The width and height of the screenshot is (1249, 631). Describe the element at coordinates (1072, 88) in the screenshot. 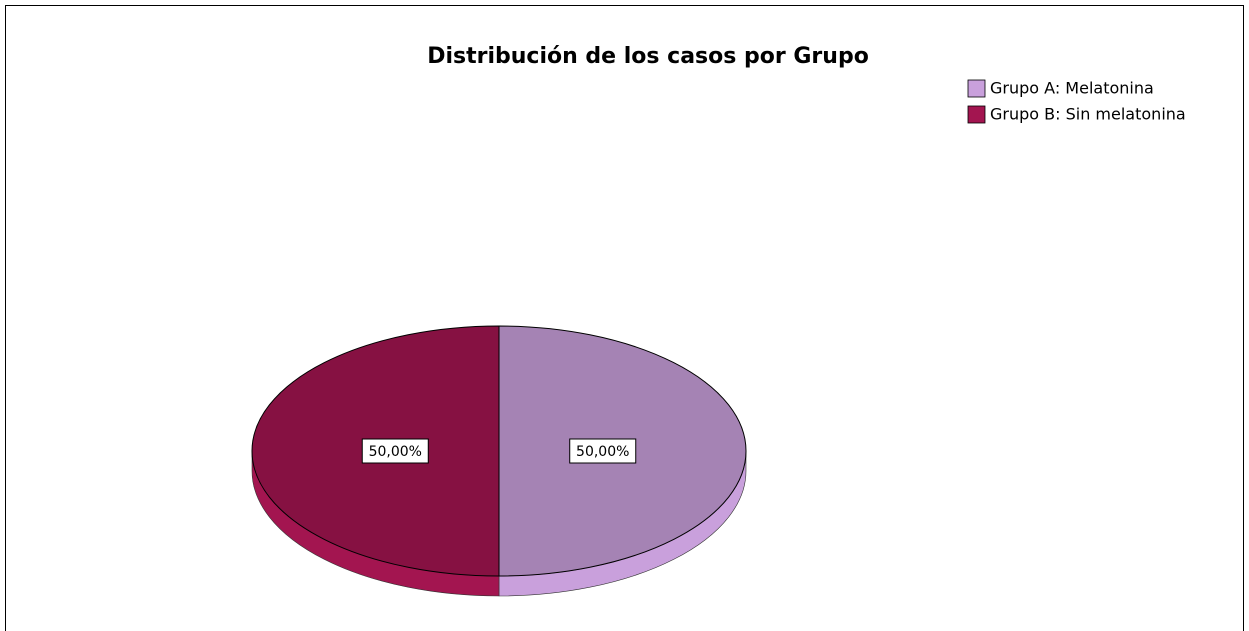

I see `legend-label: Grupo A: Melatonina` at that location.